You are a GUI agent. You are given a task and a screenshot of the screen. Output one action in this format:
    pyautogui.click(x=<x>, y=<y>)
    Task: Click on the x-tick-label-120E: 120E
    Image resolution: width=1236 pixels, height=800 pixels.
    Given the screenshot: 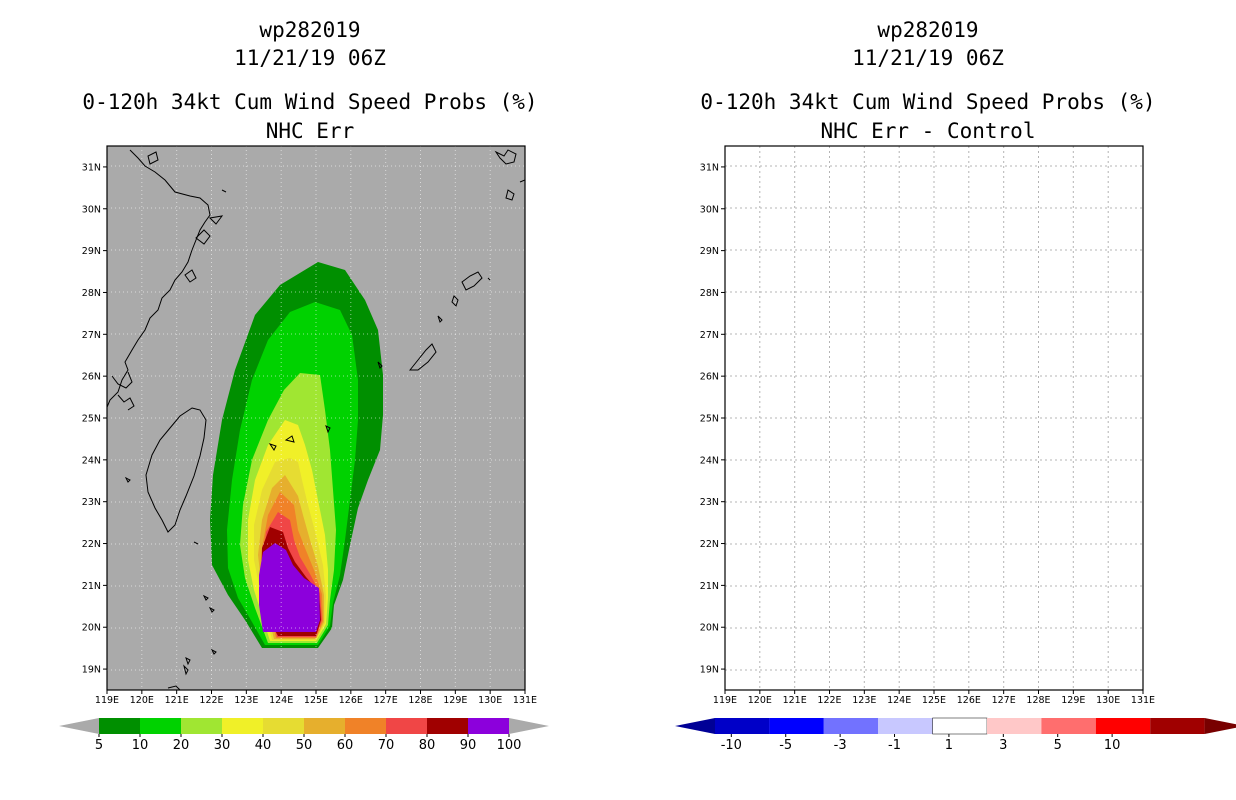 What is the action you would take?
    pyautogui.click(x=760, y=700)
    